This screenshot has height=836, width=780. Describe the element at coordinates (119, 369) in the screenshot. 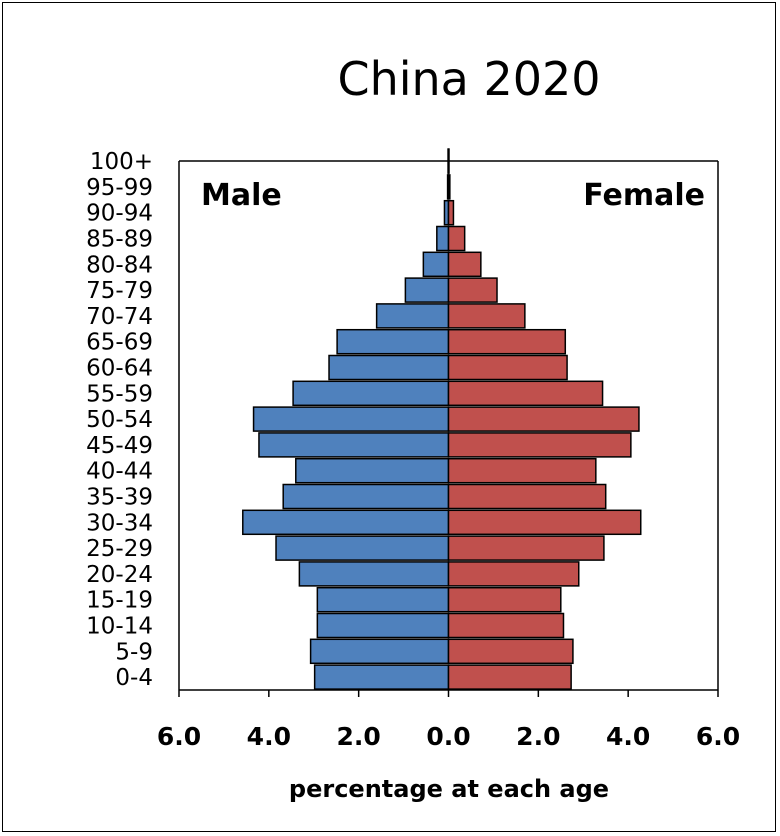

I see `age-label: 60-64` at that location.